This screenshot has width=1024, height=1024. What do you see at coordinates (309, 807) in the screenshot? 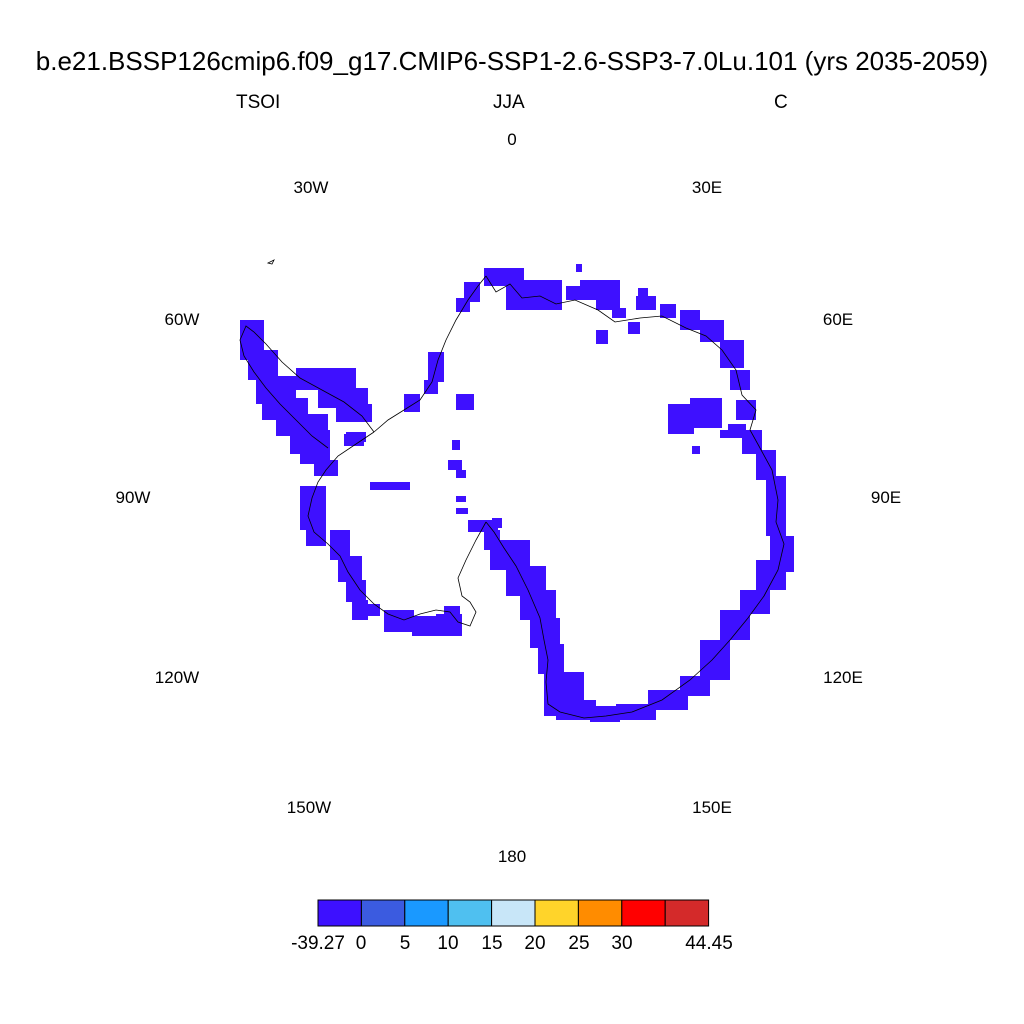
I see `lon-label-150w: 150W` at bounding box center [309, 807].